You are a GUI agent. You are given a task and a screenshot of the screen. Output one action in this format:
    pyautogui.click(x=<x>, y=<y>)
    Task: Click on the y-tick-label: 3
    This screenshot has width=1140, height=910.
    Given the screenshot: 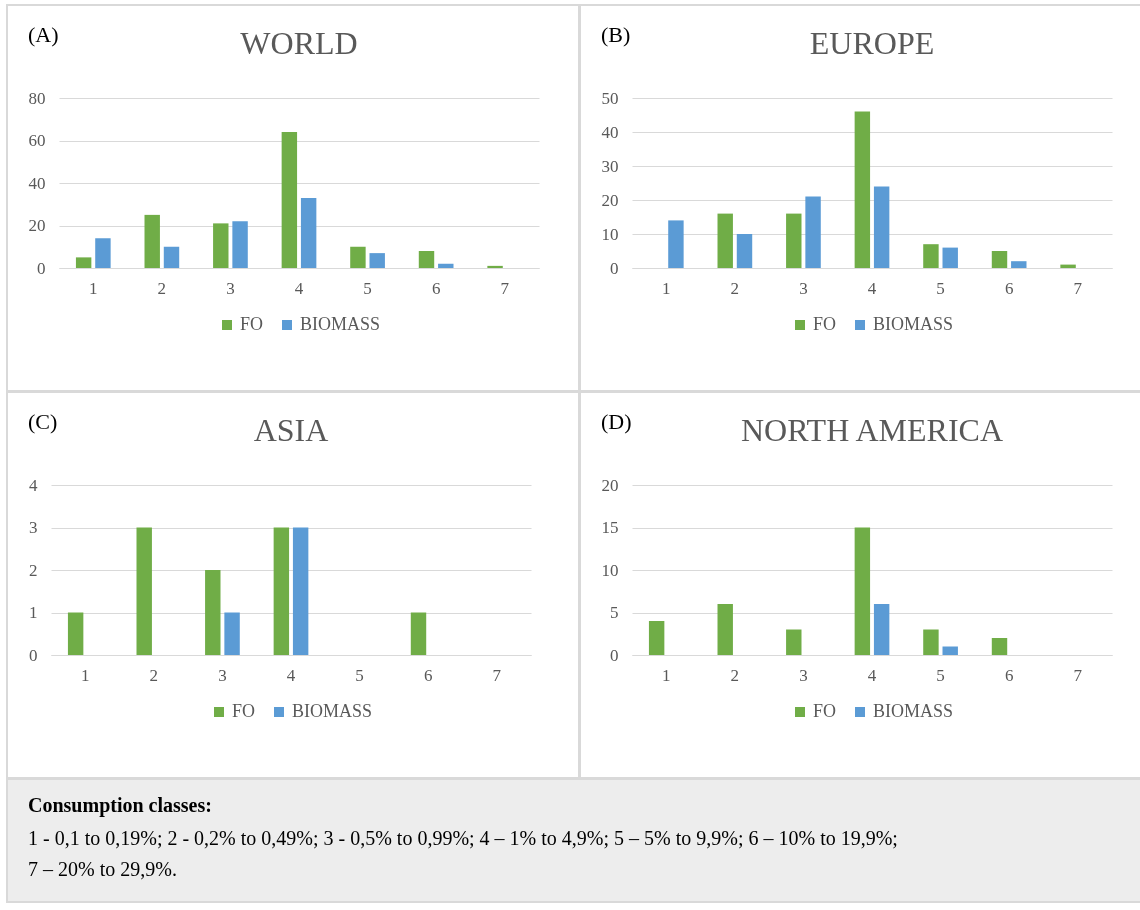 What is the action you would take?
    pyautogui.click(x=33, y=527)
    